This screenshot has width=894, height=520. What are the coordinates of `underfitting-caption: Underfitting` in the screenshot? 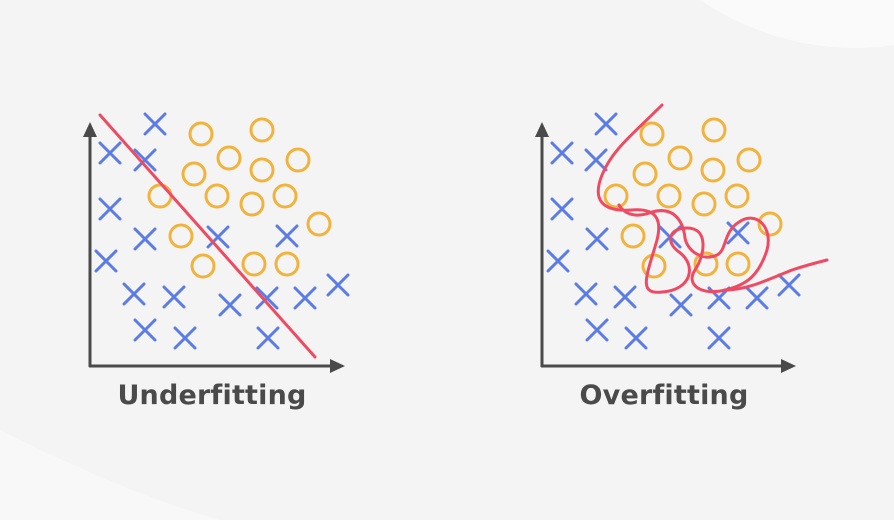 It's located at (212, 395).